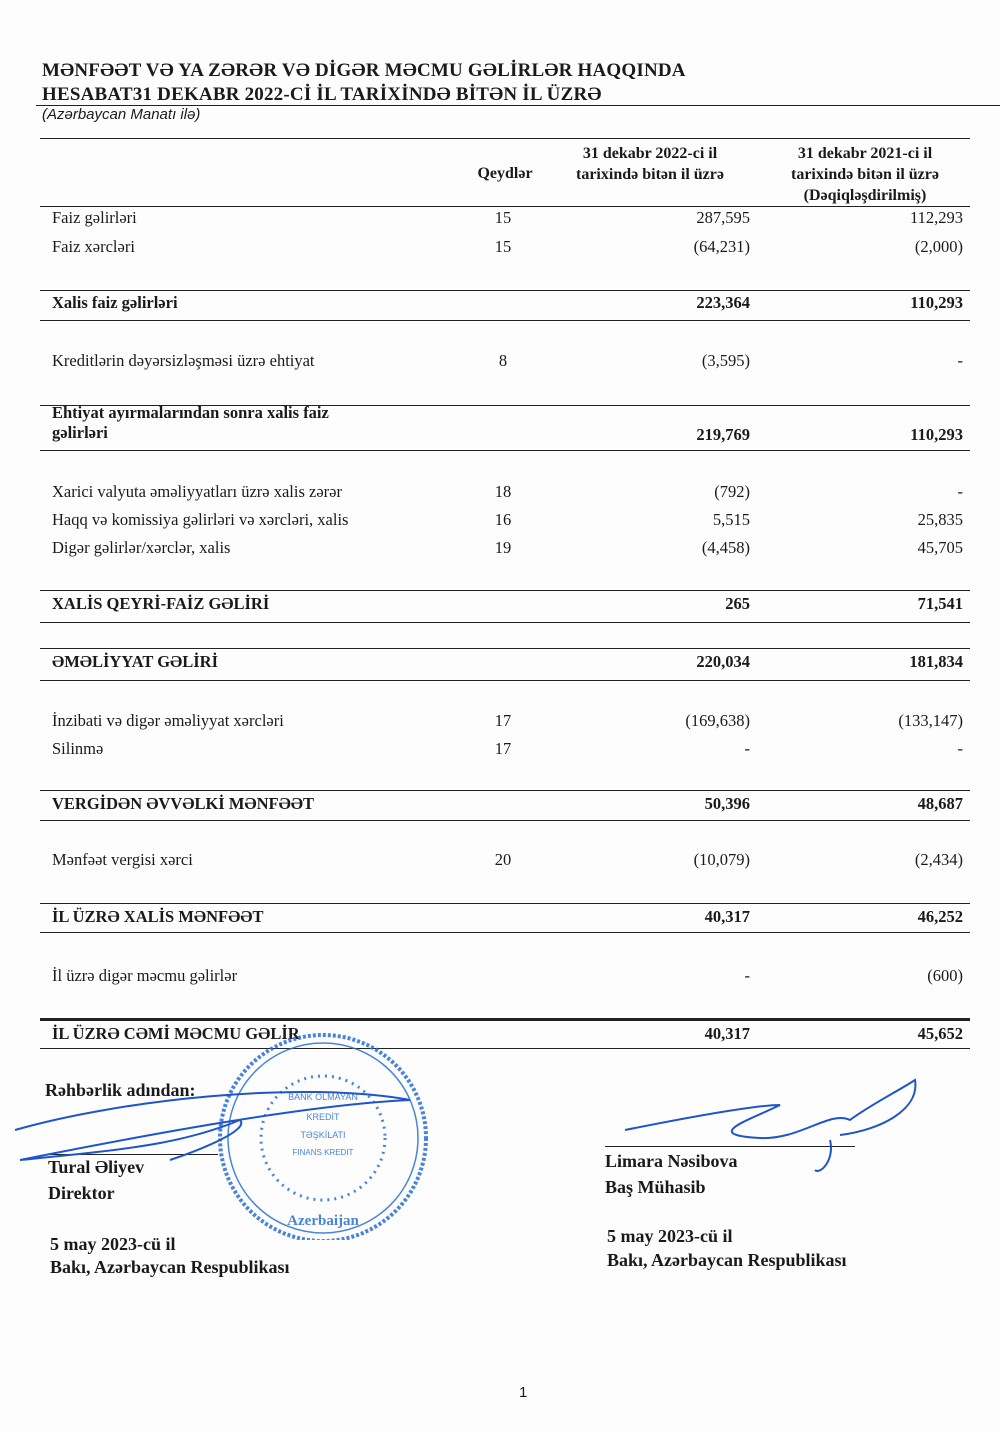 Image resolution: width=1000 pixels, height=1431 pixels. What do you see at coordinates (80, 432) in the screenshot?
I see `row-label-cont: gəlirləri` at bounding box center [80, 432].